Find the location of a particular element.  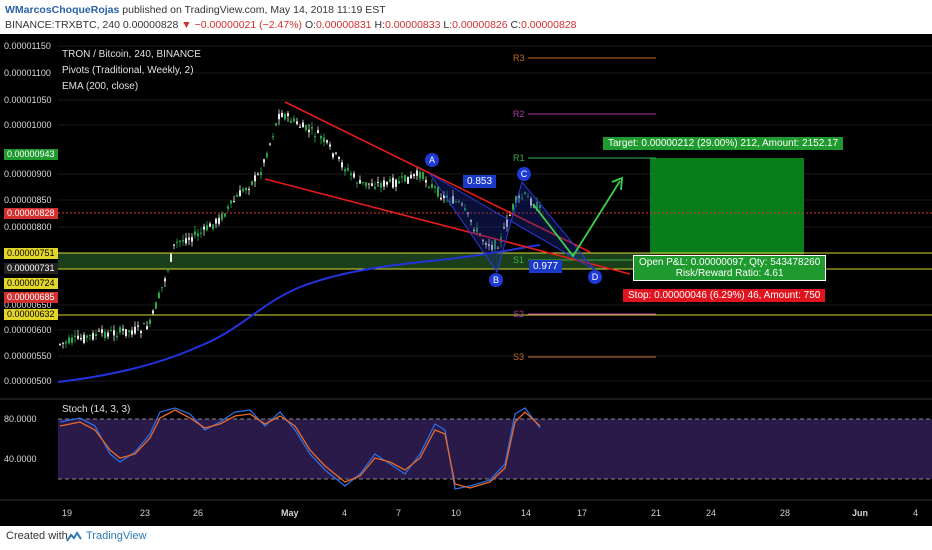

channel-upper is located at coordinates (437, 177).